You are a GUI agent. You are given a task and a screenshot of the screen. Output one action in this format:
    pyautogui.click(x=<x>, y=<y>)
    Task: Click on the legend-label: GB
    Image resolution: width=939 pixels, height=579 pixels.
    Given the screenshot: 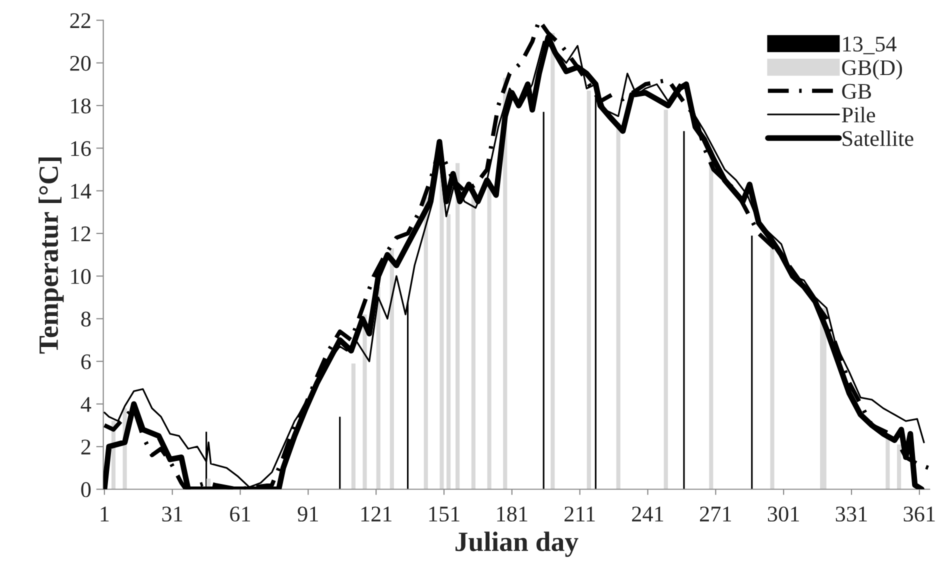 What is the action you would take?
    pyautogui.click(x=857, y=91)
    